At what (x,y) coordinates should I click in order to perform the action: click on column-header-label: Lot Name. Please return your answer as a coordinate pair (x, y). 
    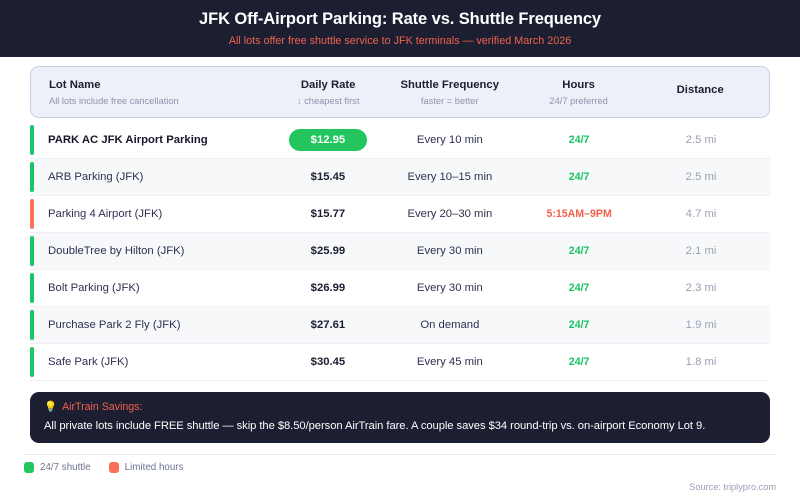
    Looking at the image, I should click on (75, 84).